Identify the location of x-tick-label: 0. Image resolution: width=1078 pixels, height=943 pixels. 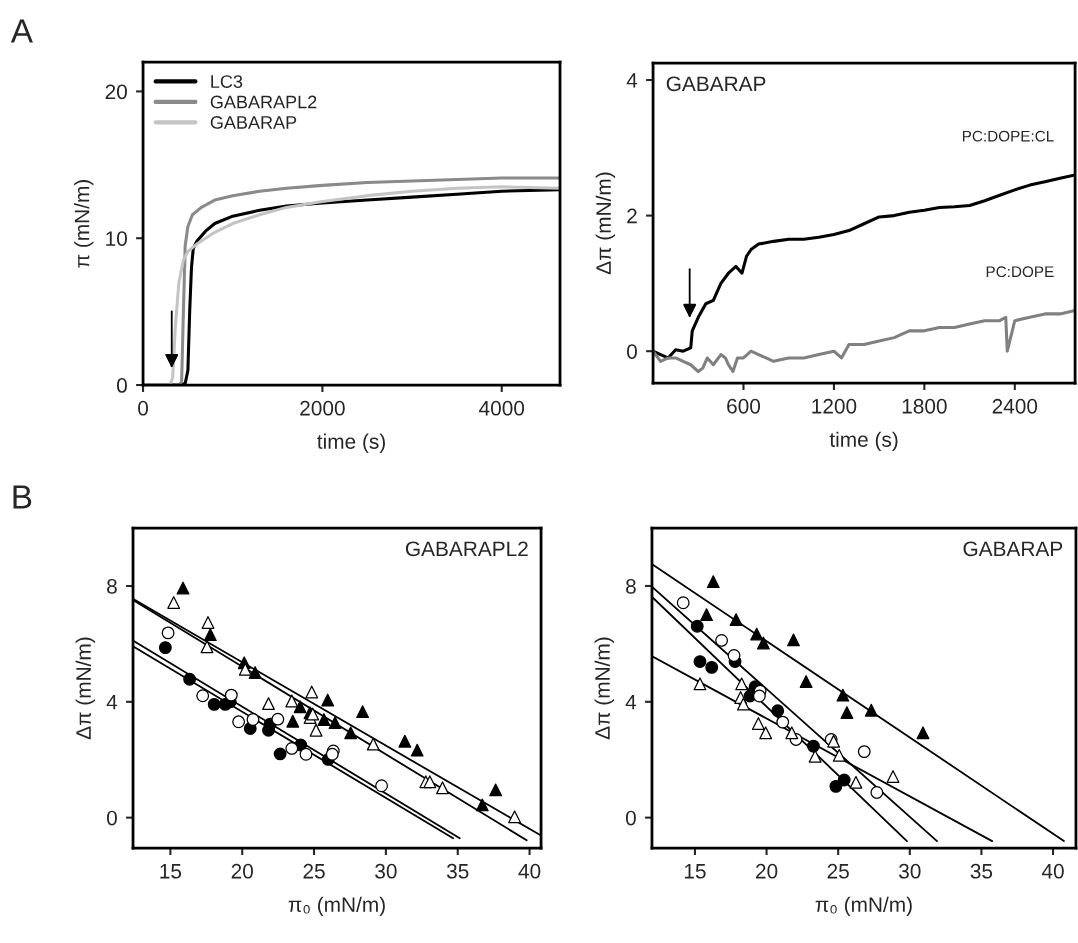
(143, 408).